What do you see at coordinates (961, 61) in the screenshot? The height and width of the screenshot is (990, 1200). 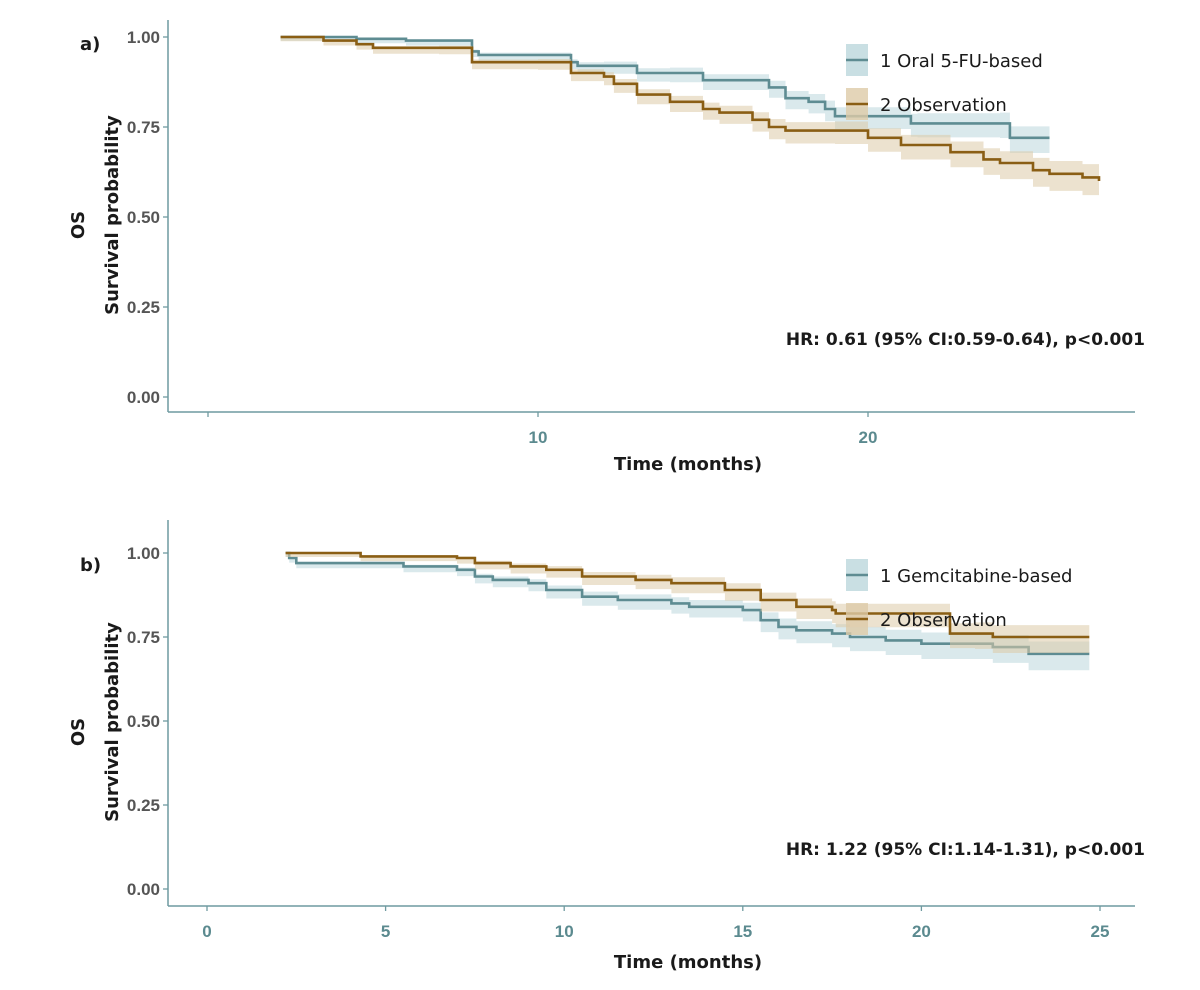 I see `legend-entry: 1 Oral 5-FU-based` at bounding box center [961, 61].